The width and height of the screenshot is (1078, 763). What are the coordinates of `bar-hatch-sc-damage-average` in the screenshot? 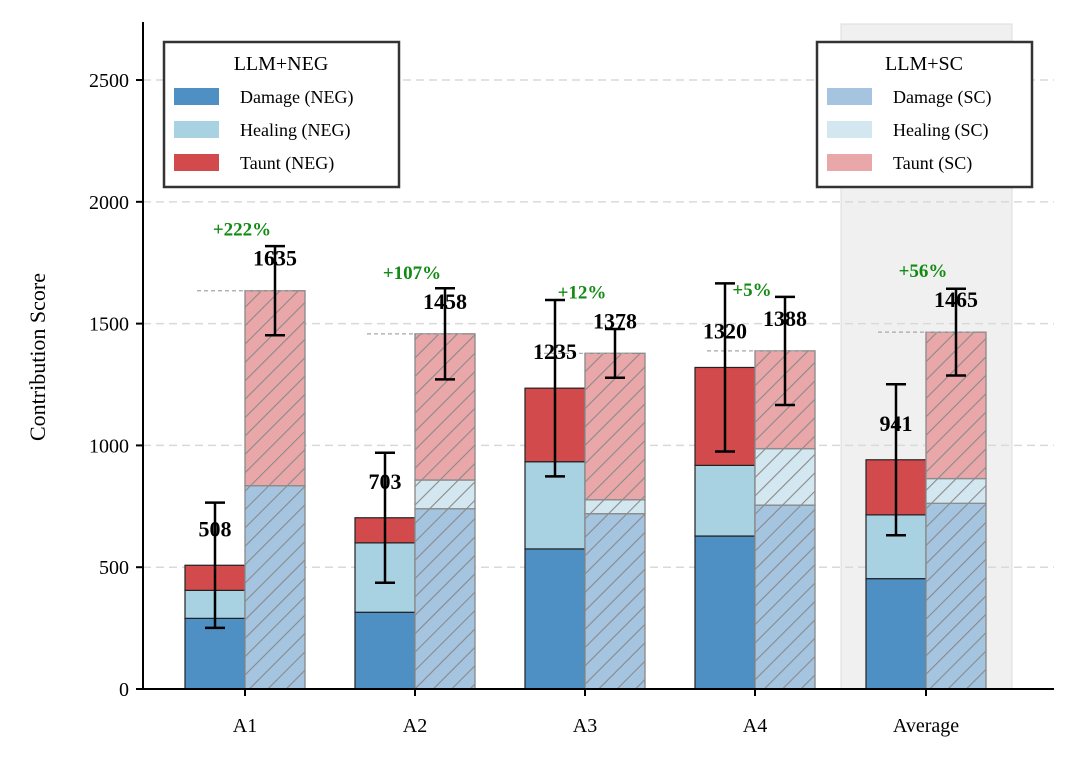 It's located at (956, 596).